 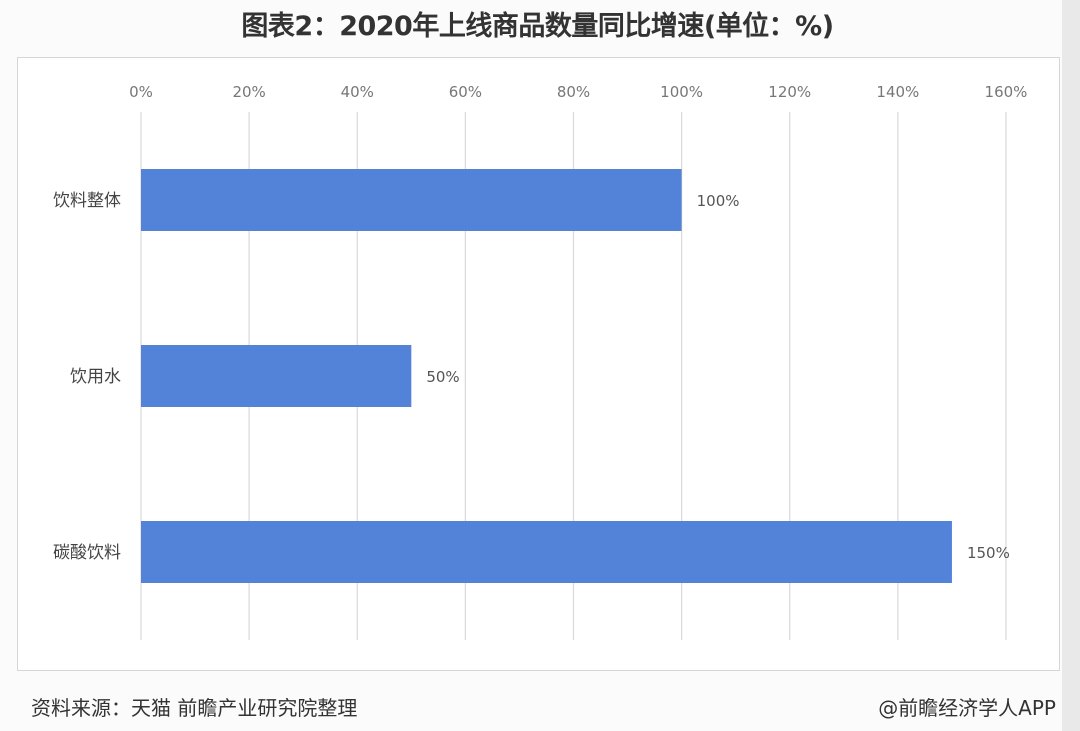 What do you see at coordinates (442, 377) in the screenshot?
I see `data-label: 50%` at bounding box center [442, 377].